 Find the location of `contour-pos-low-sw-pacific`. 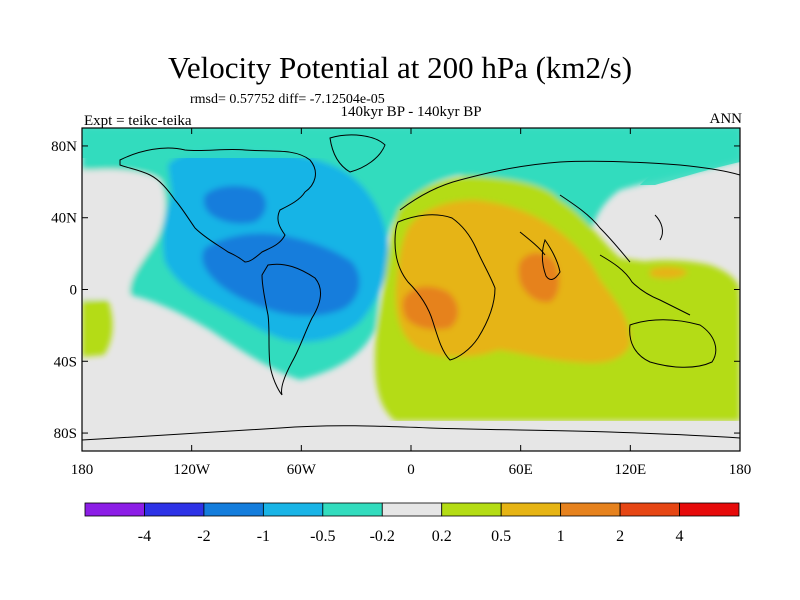

contour-pos-low-sw-pacific is located at coordinates (97, 328).